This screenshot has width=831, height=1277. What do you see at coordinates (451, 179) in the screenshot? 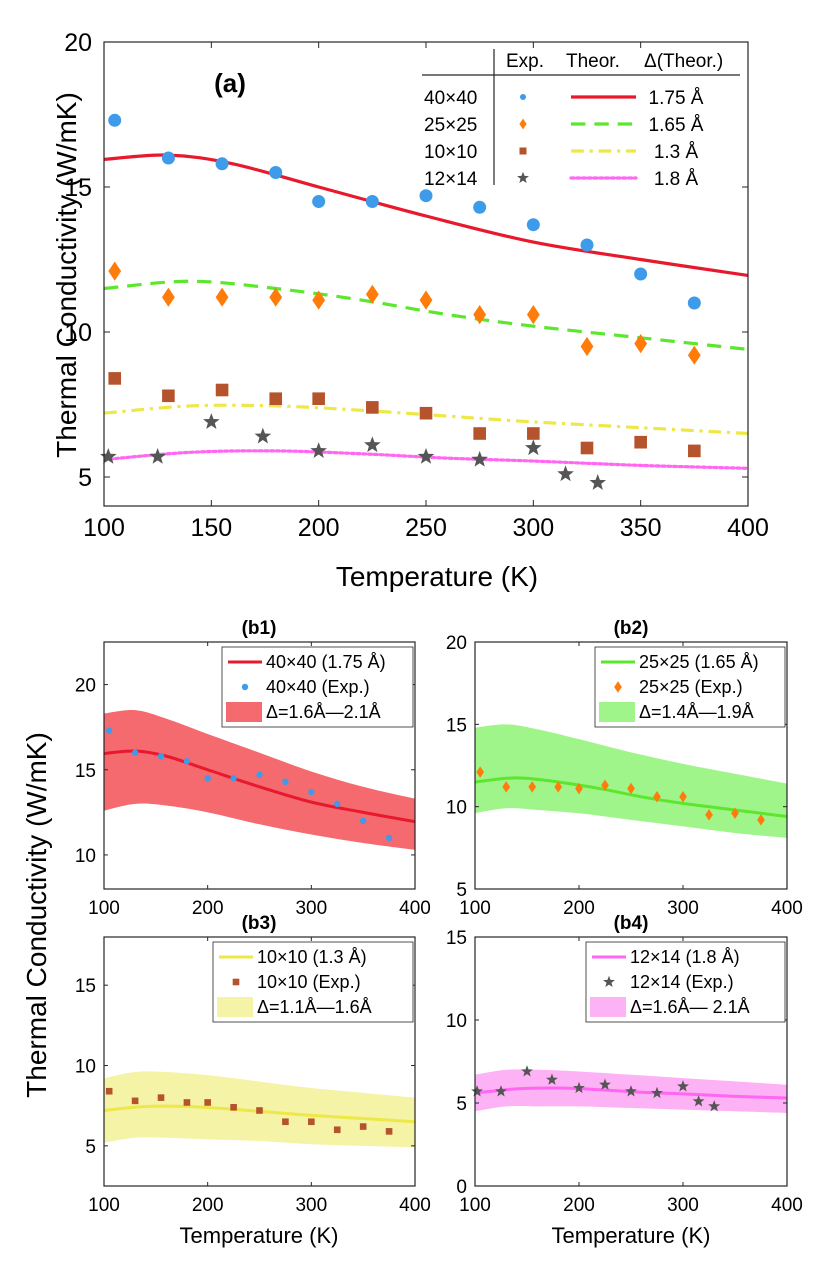
I see `legend-size-label: 12×14` at bounding box center [451, 179].